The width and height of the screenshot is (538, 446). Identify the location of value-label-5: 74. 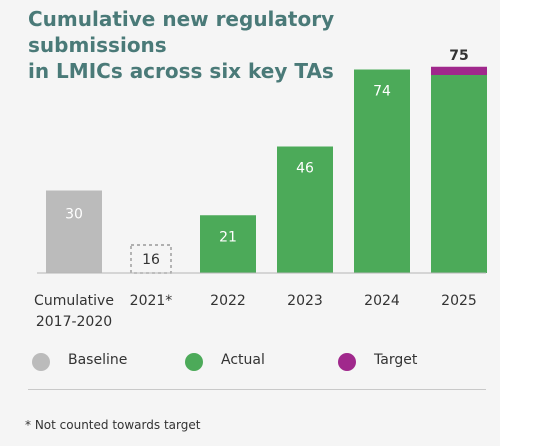
(382, 92).